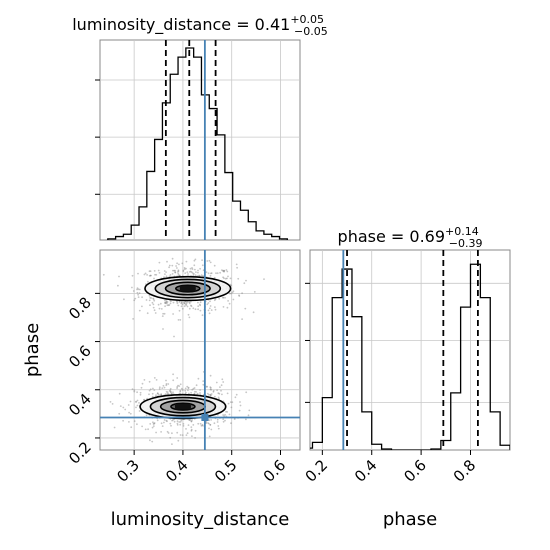 The image size is (550, 550). Describe the element at coordinates (311, 31) in the screenshot. I see `ld-hist-title-sub: −0.05` at that location.